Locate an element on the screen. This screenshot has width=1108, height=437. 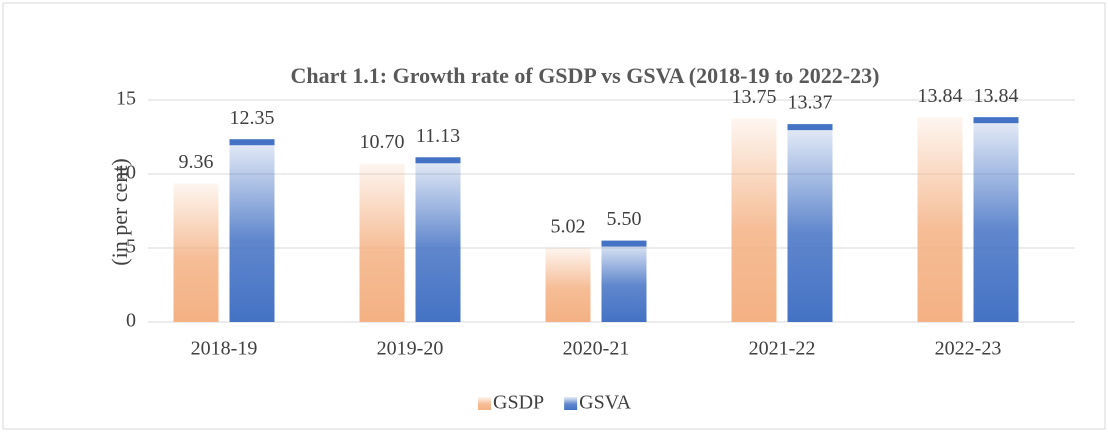
data-label: 13.75 is located at coordinates (754, 97).